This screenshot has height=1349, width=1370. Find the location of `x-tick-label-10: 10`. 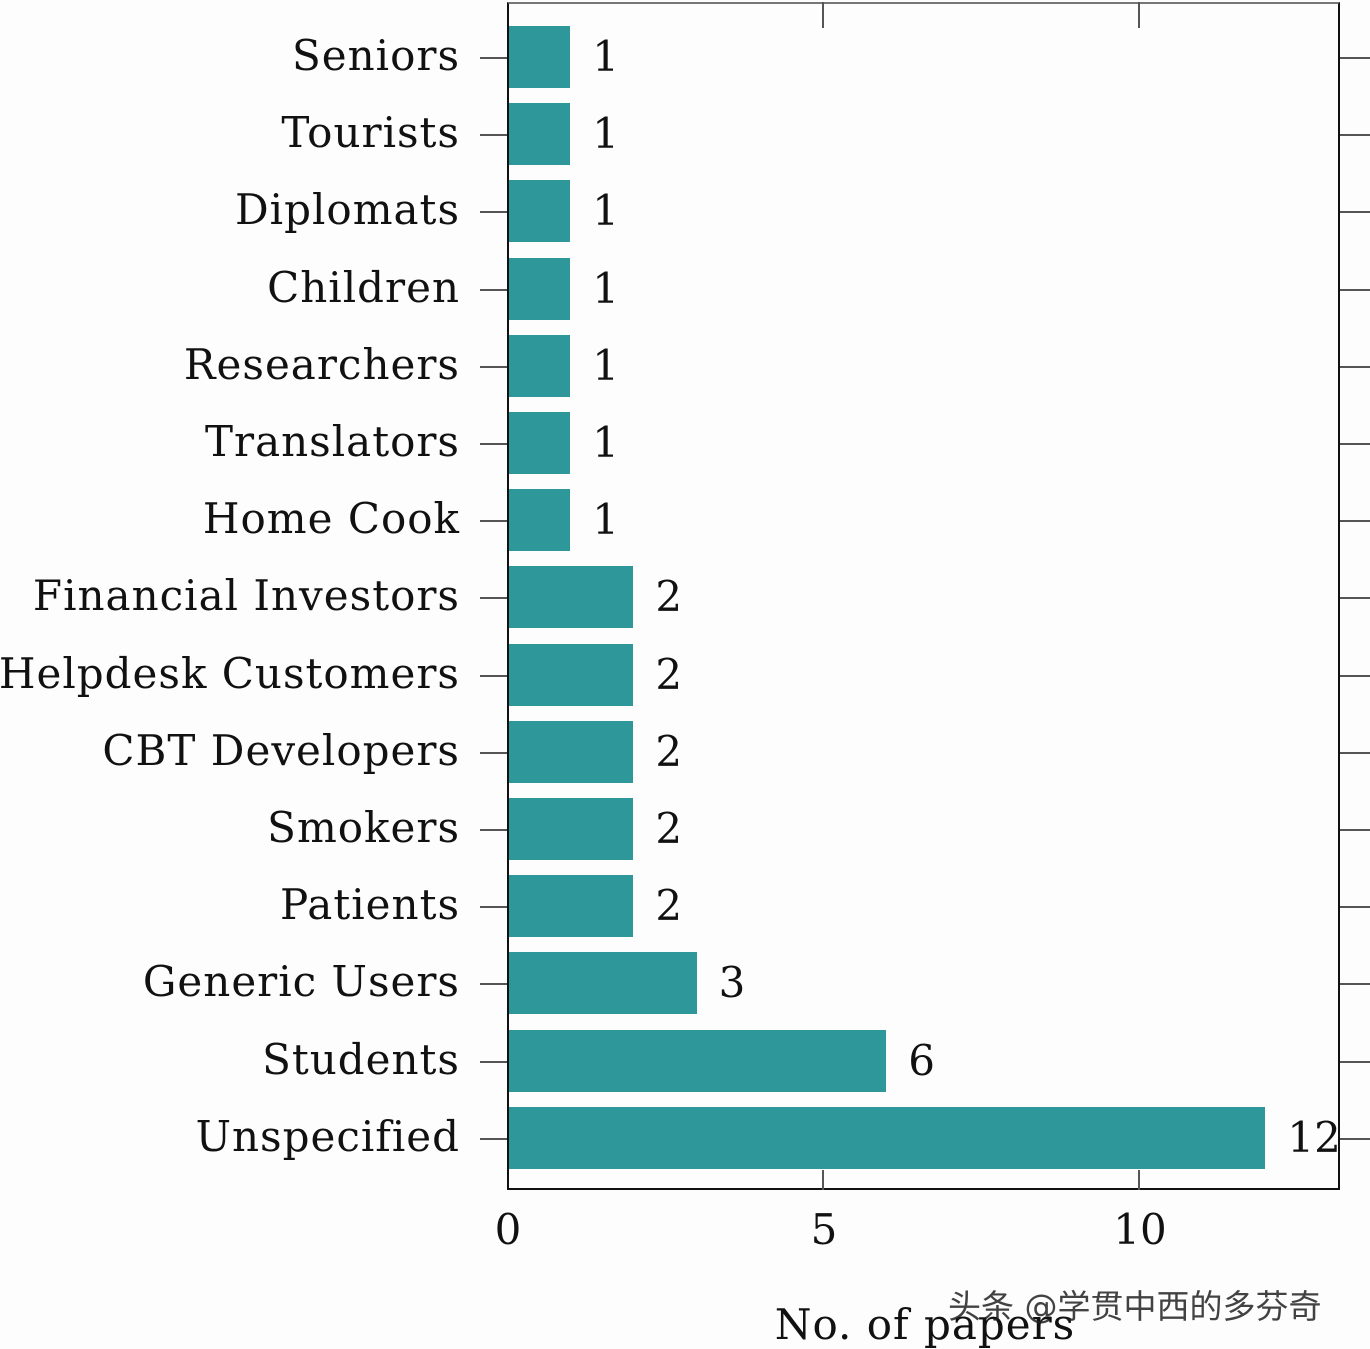

x-tick-label-10: 10 is located at coordinates (1140, 1229).